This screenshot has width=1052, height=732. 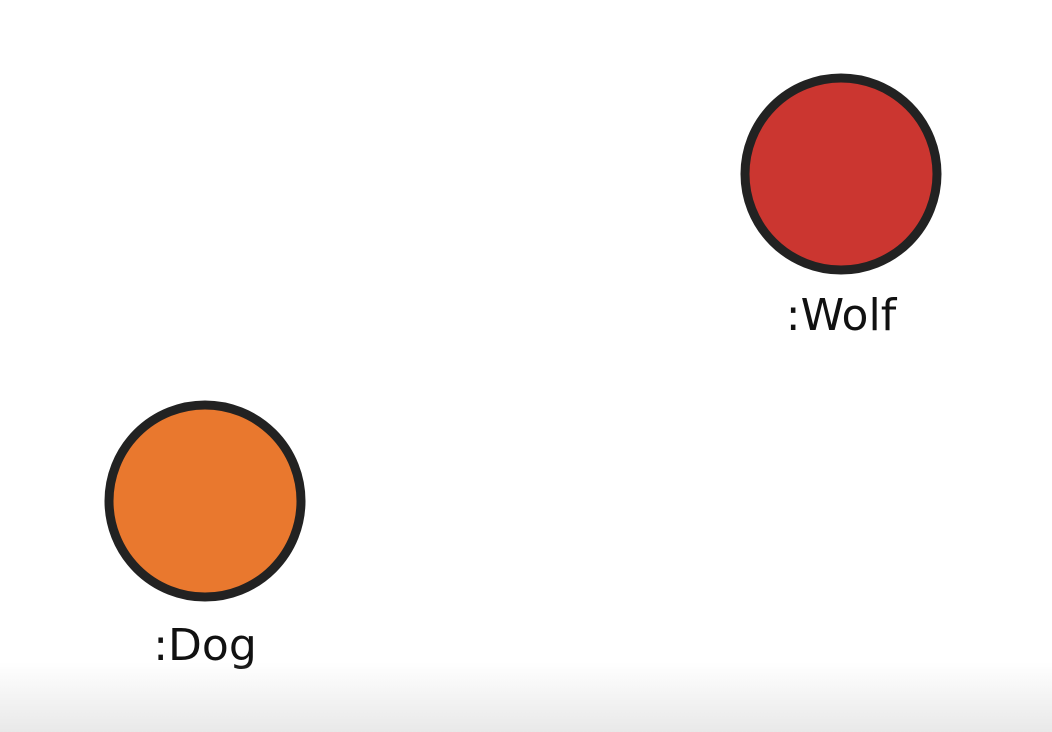 I want to click on node-dog: :Dog, so click(x=205, y=535).